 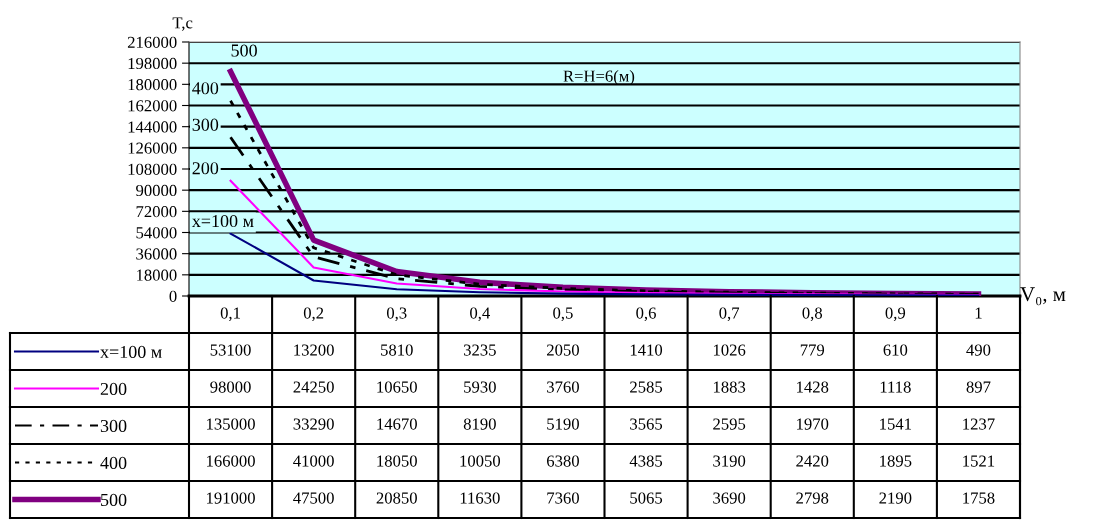 What do you see at coordinates (979, 461) in the screenshot?
I see `data-label: 1521` at bounding box center [979, 461].